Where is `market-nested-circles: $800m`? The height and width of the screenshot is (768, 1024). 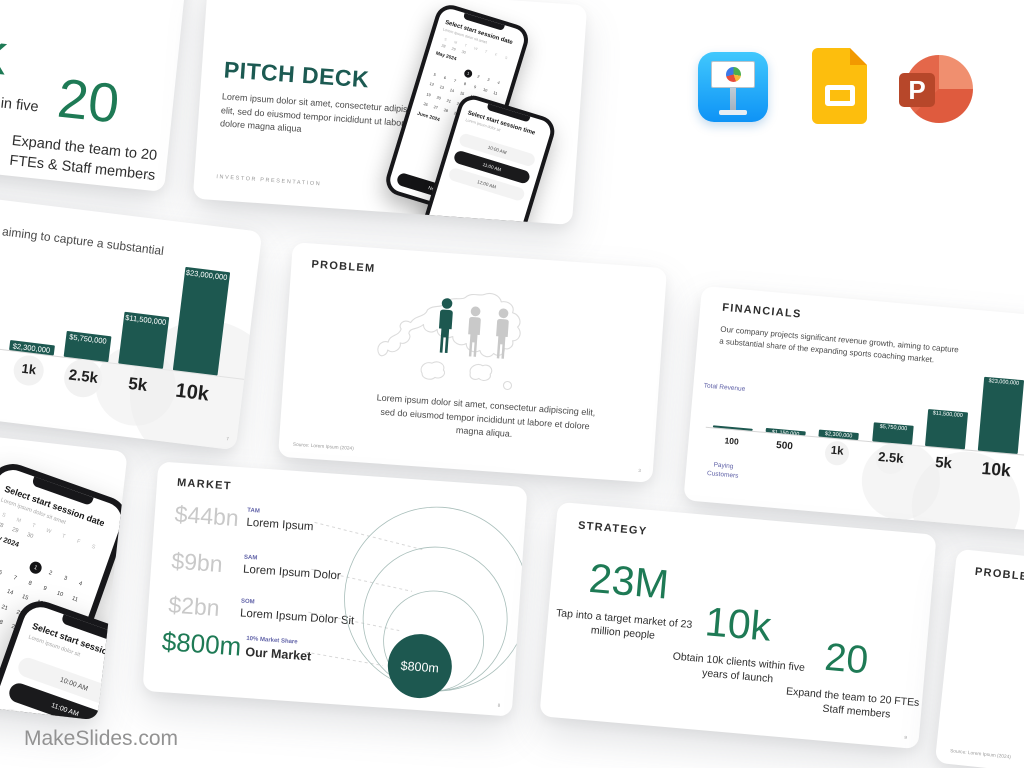 market-nested-circles: $800m is located at coordinates (436, 602).